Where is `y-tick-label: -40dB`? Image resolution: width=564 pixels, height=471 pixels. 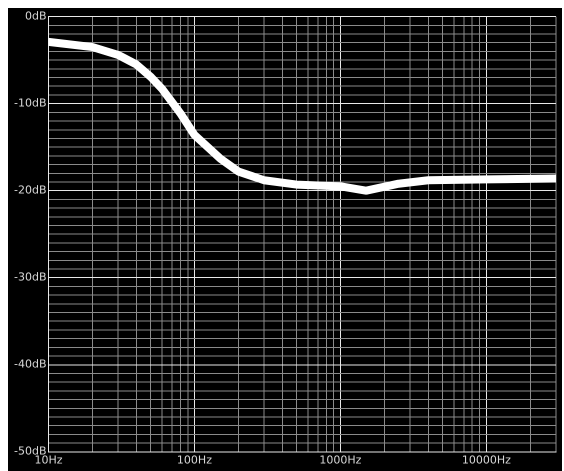
y-tick-label: -40dB is located at coordinates (30, 364).